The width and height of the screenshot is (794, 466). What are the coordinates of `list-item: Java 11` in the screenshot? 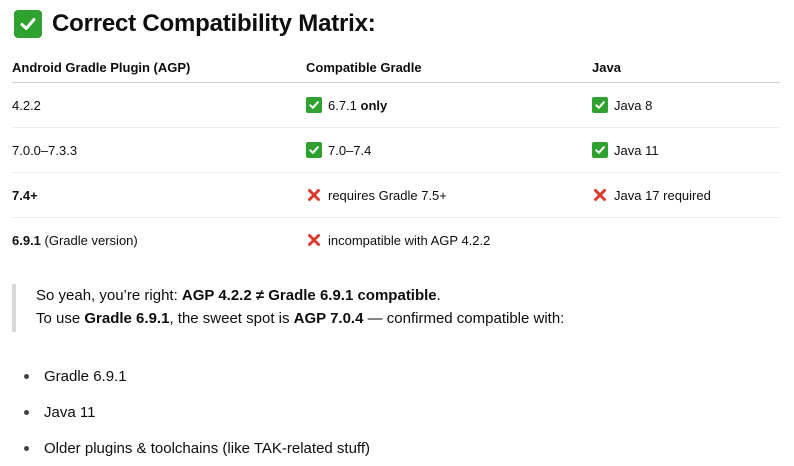 It's located at (197, 412).